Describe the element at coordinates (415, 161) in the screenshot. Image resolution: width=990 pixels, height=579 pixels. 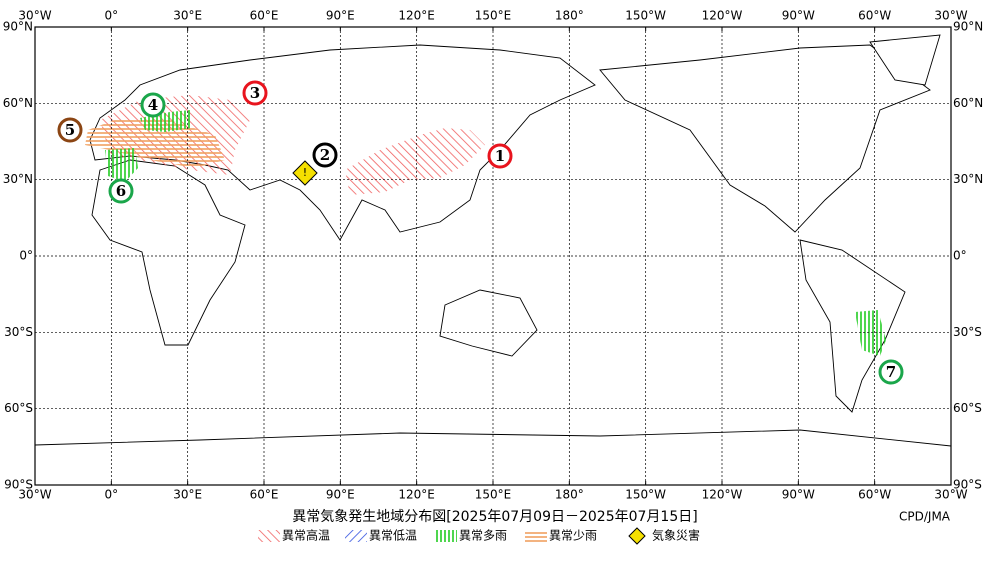
I see `hot-area` at that location.